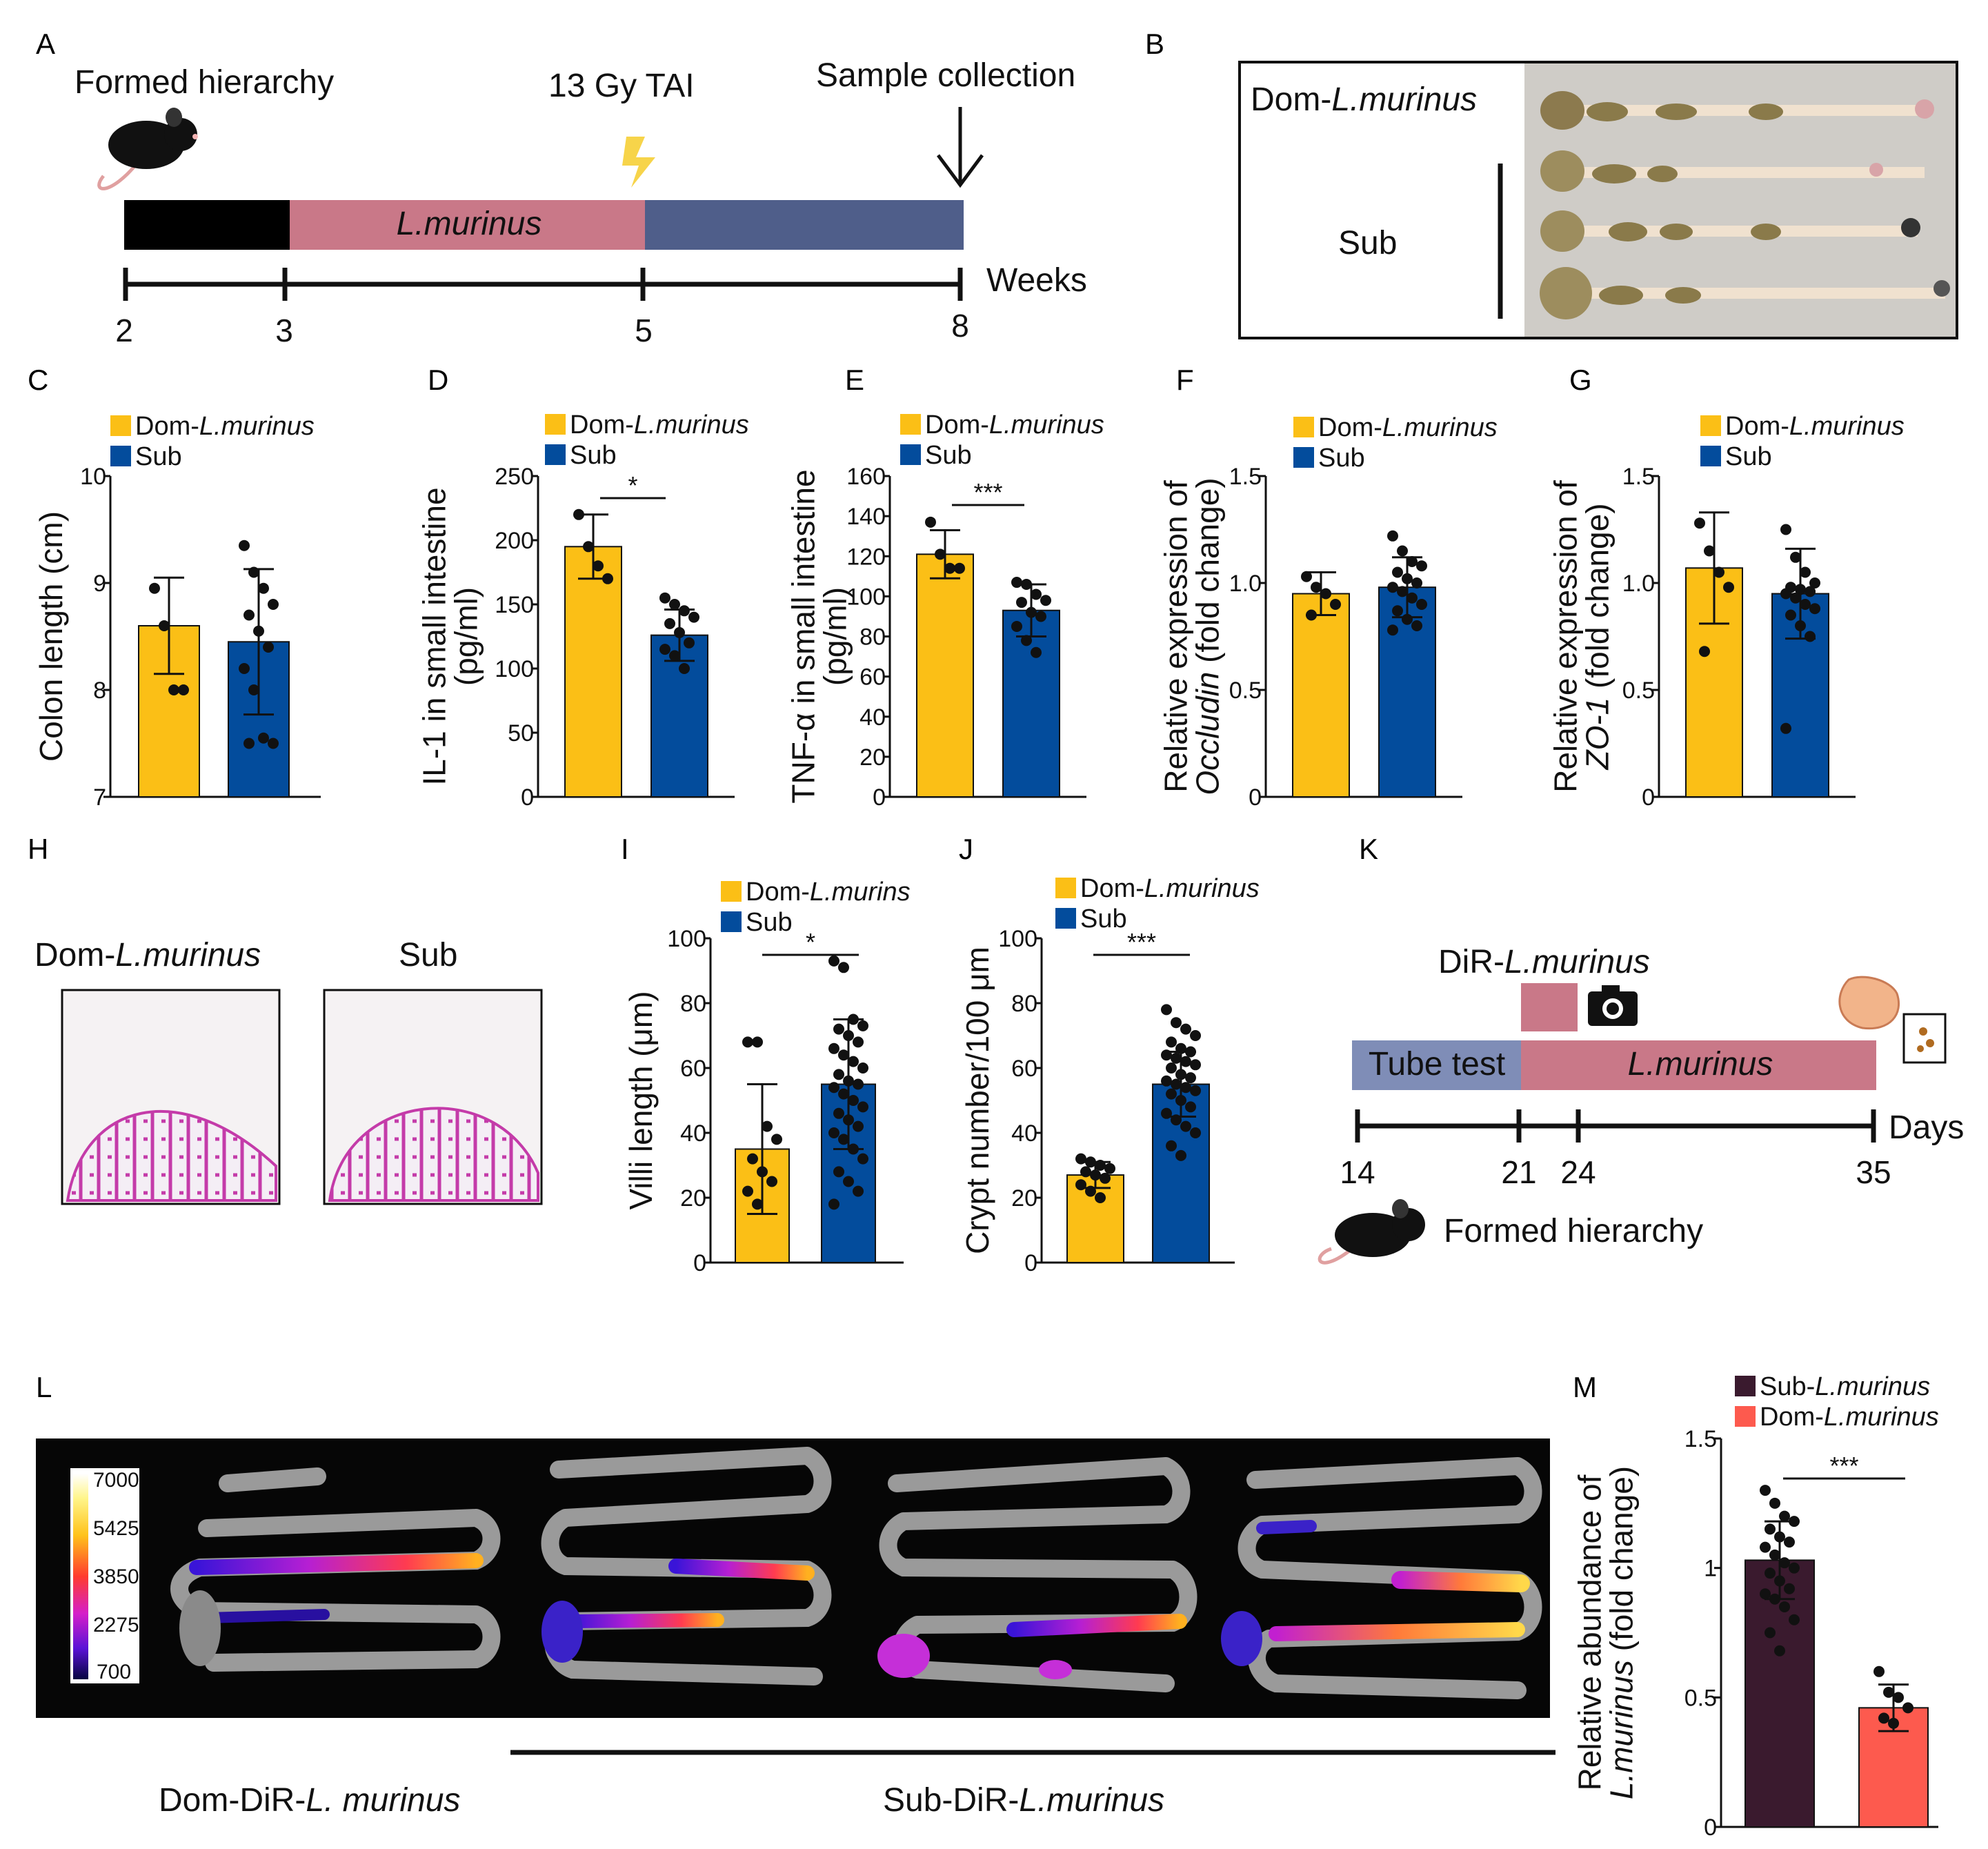 The image size is (1988, 1849). What do you see at coordinates (1613, 1005) in the screenshot?
I see `camera-icon` at bounding box center [1613, 1005].